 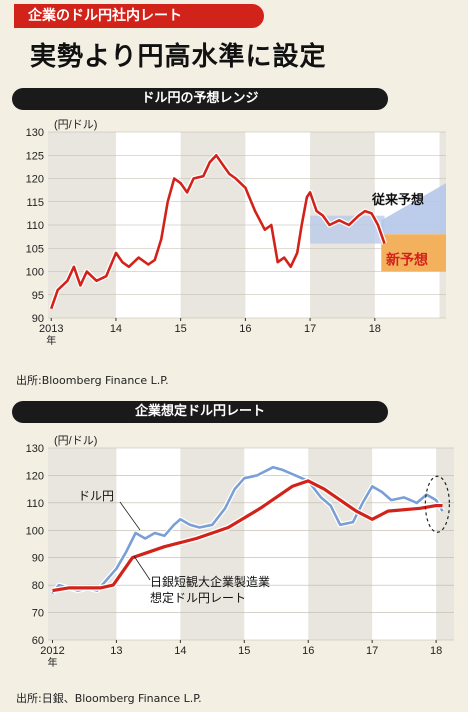 I want to click on y-tick-label: 125, so click(x=35, y=156).